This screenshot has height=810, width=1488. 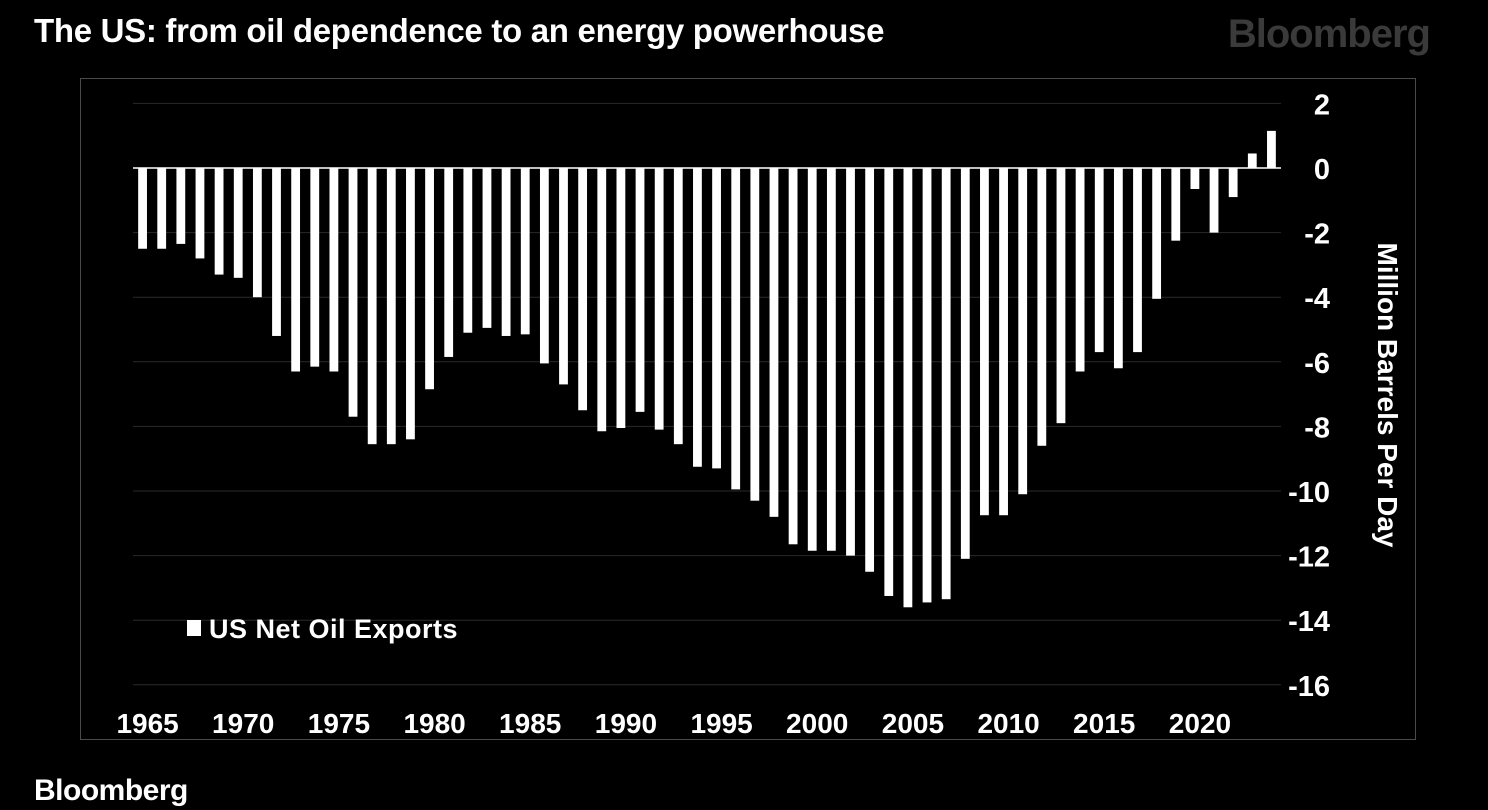 What do you see at coordinates (1008, 723) in the screenshot?
I see `x-tick-label: 2010` at bounding box center [1008, 723].